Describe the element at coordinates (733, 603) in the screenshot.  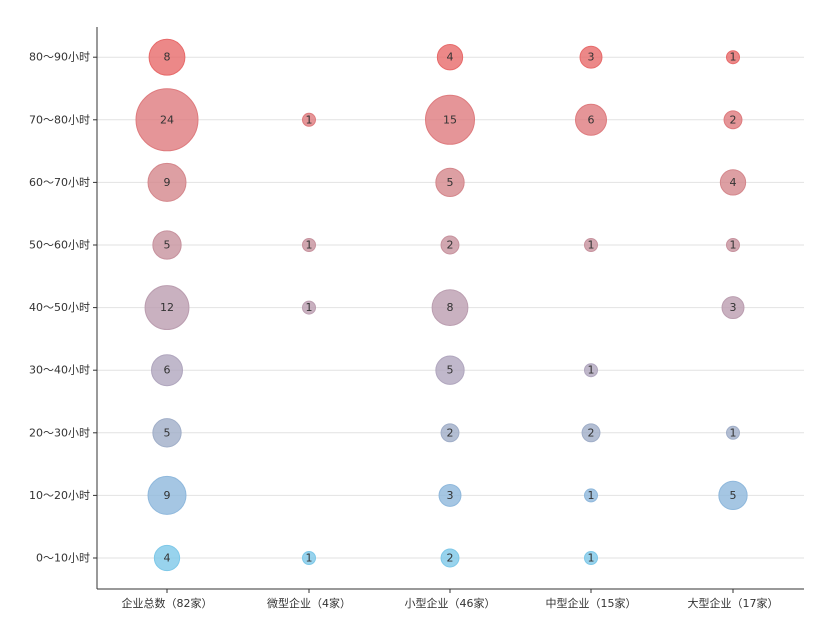
I see `x-tick-label: 大型企业（17家）` at that location.